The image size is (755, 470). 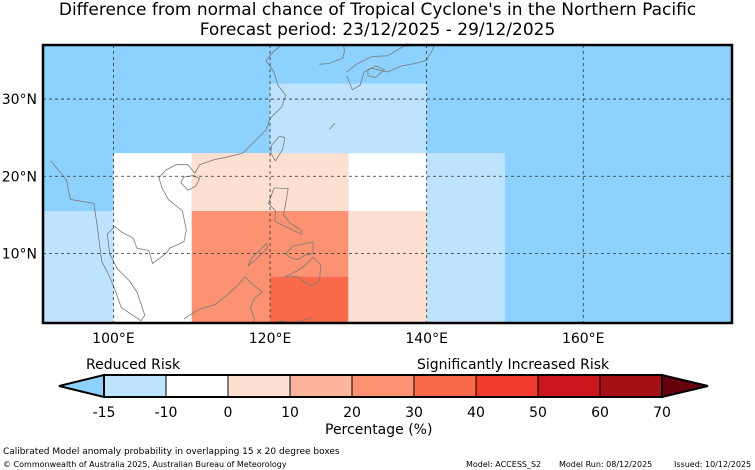 What do you see at coordinates (292, 320) in the screenshot?
I see `sulawesi-coast` at bounding box center [292, 320].